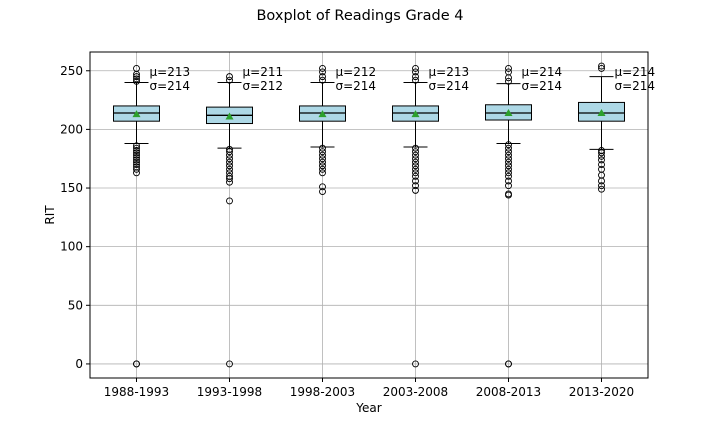  What do you see at coordinates (71, 188) in the screenshot?
I see `y-tick-label: 150` at bounding box center [71, 188].